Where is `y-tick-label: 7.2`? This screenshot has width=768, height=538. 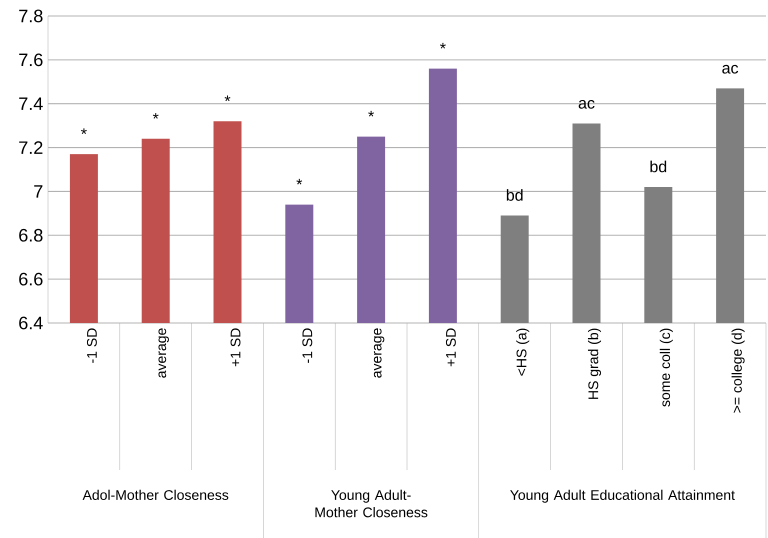 y-tick-label: 7.2 is located at coordinates (30, 147).